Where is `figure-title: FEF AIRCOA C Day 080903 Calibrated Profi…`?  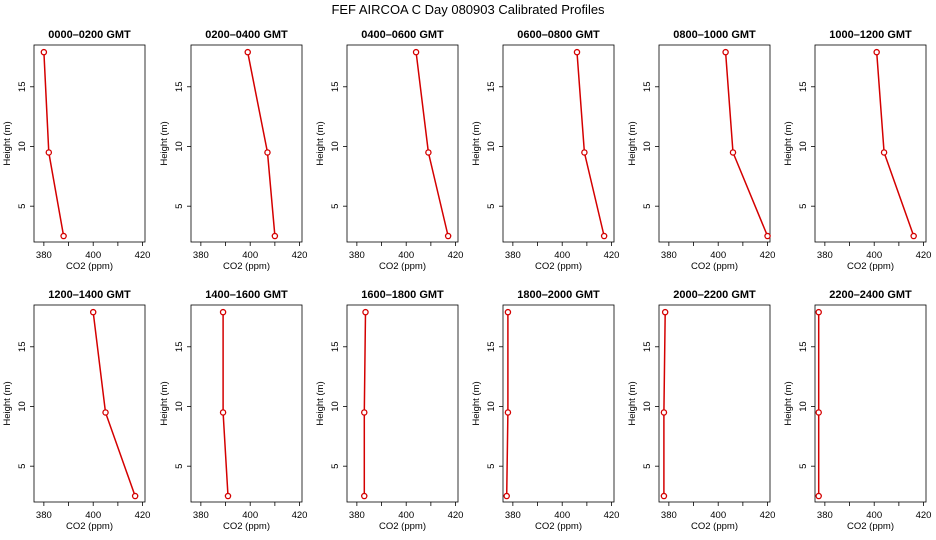 figure-title: FEF AIRCOA C Day 080903 Calibrated Profi… is located at coordinates (468, 9).